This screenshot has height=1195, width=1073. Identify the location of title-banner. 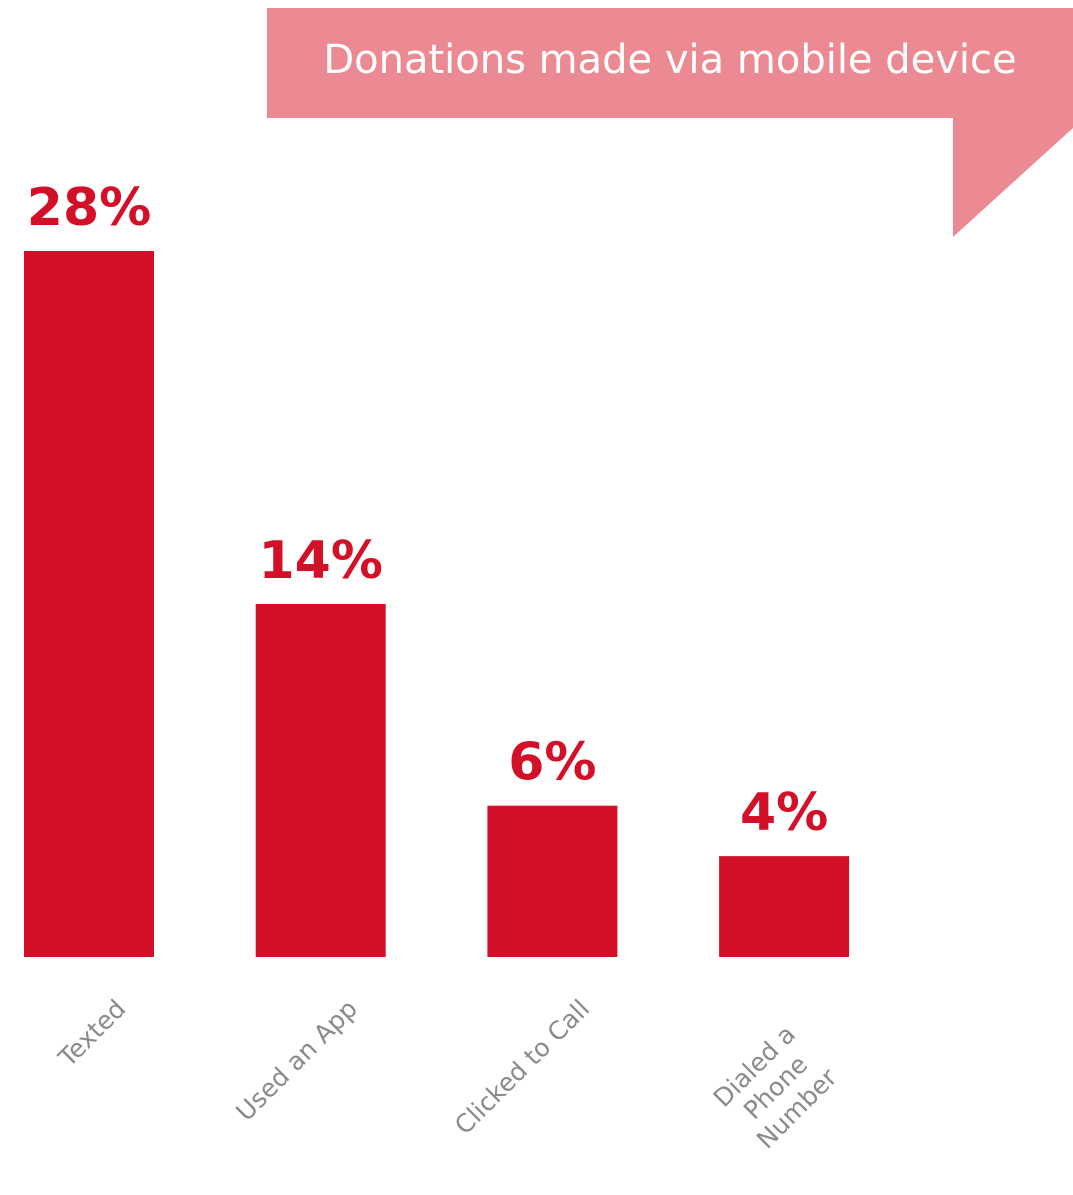
(670, 122).